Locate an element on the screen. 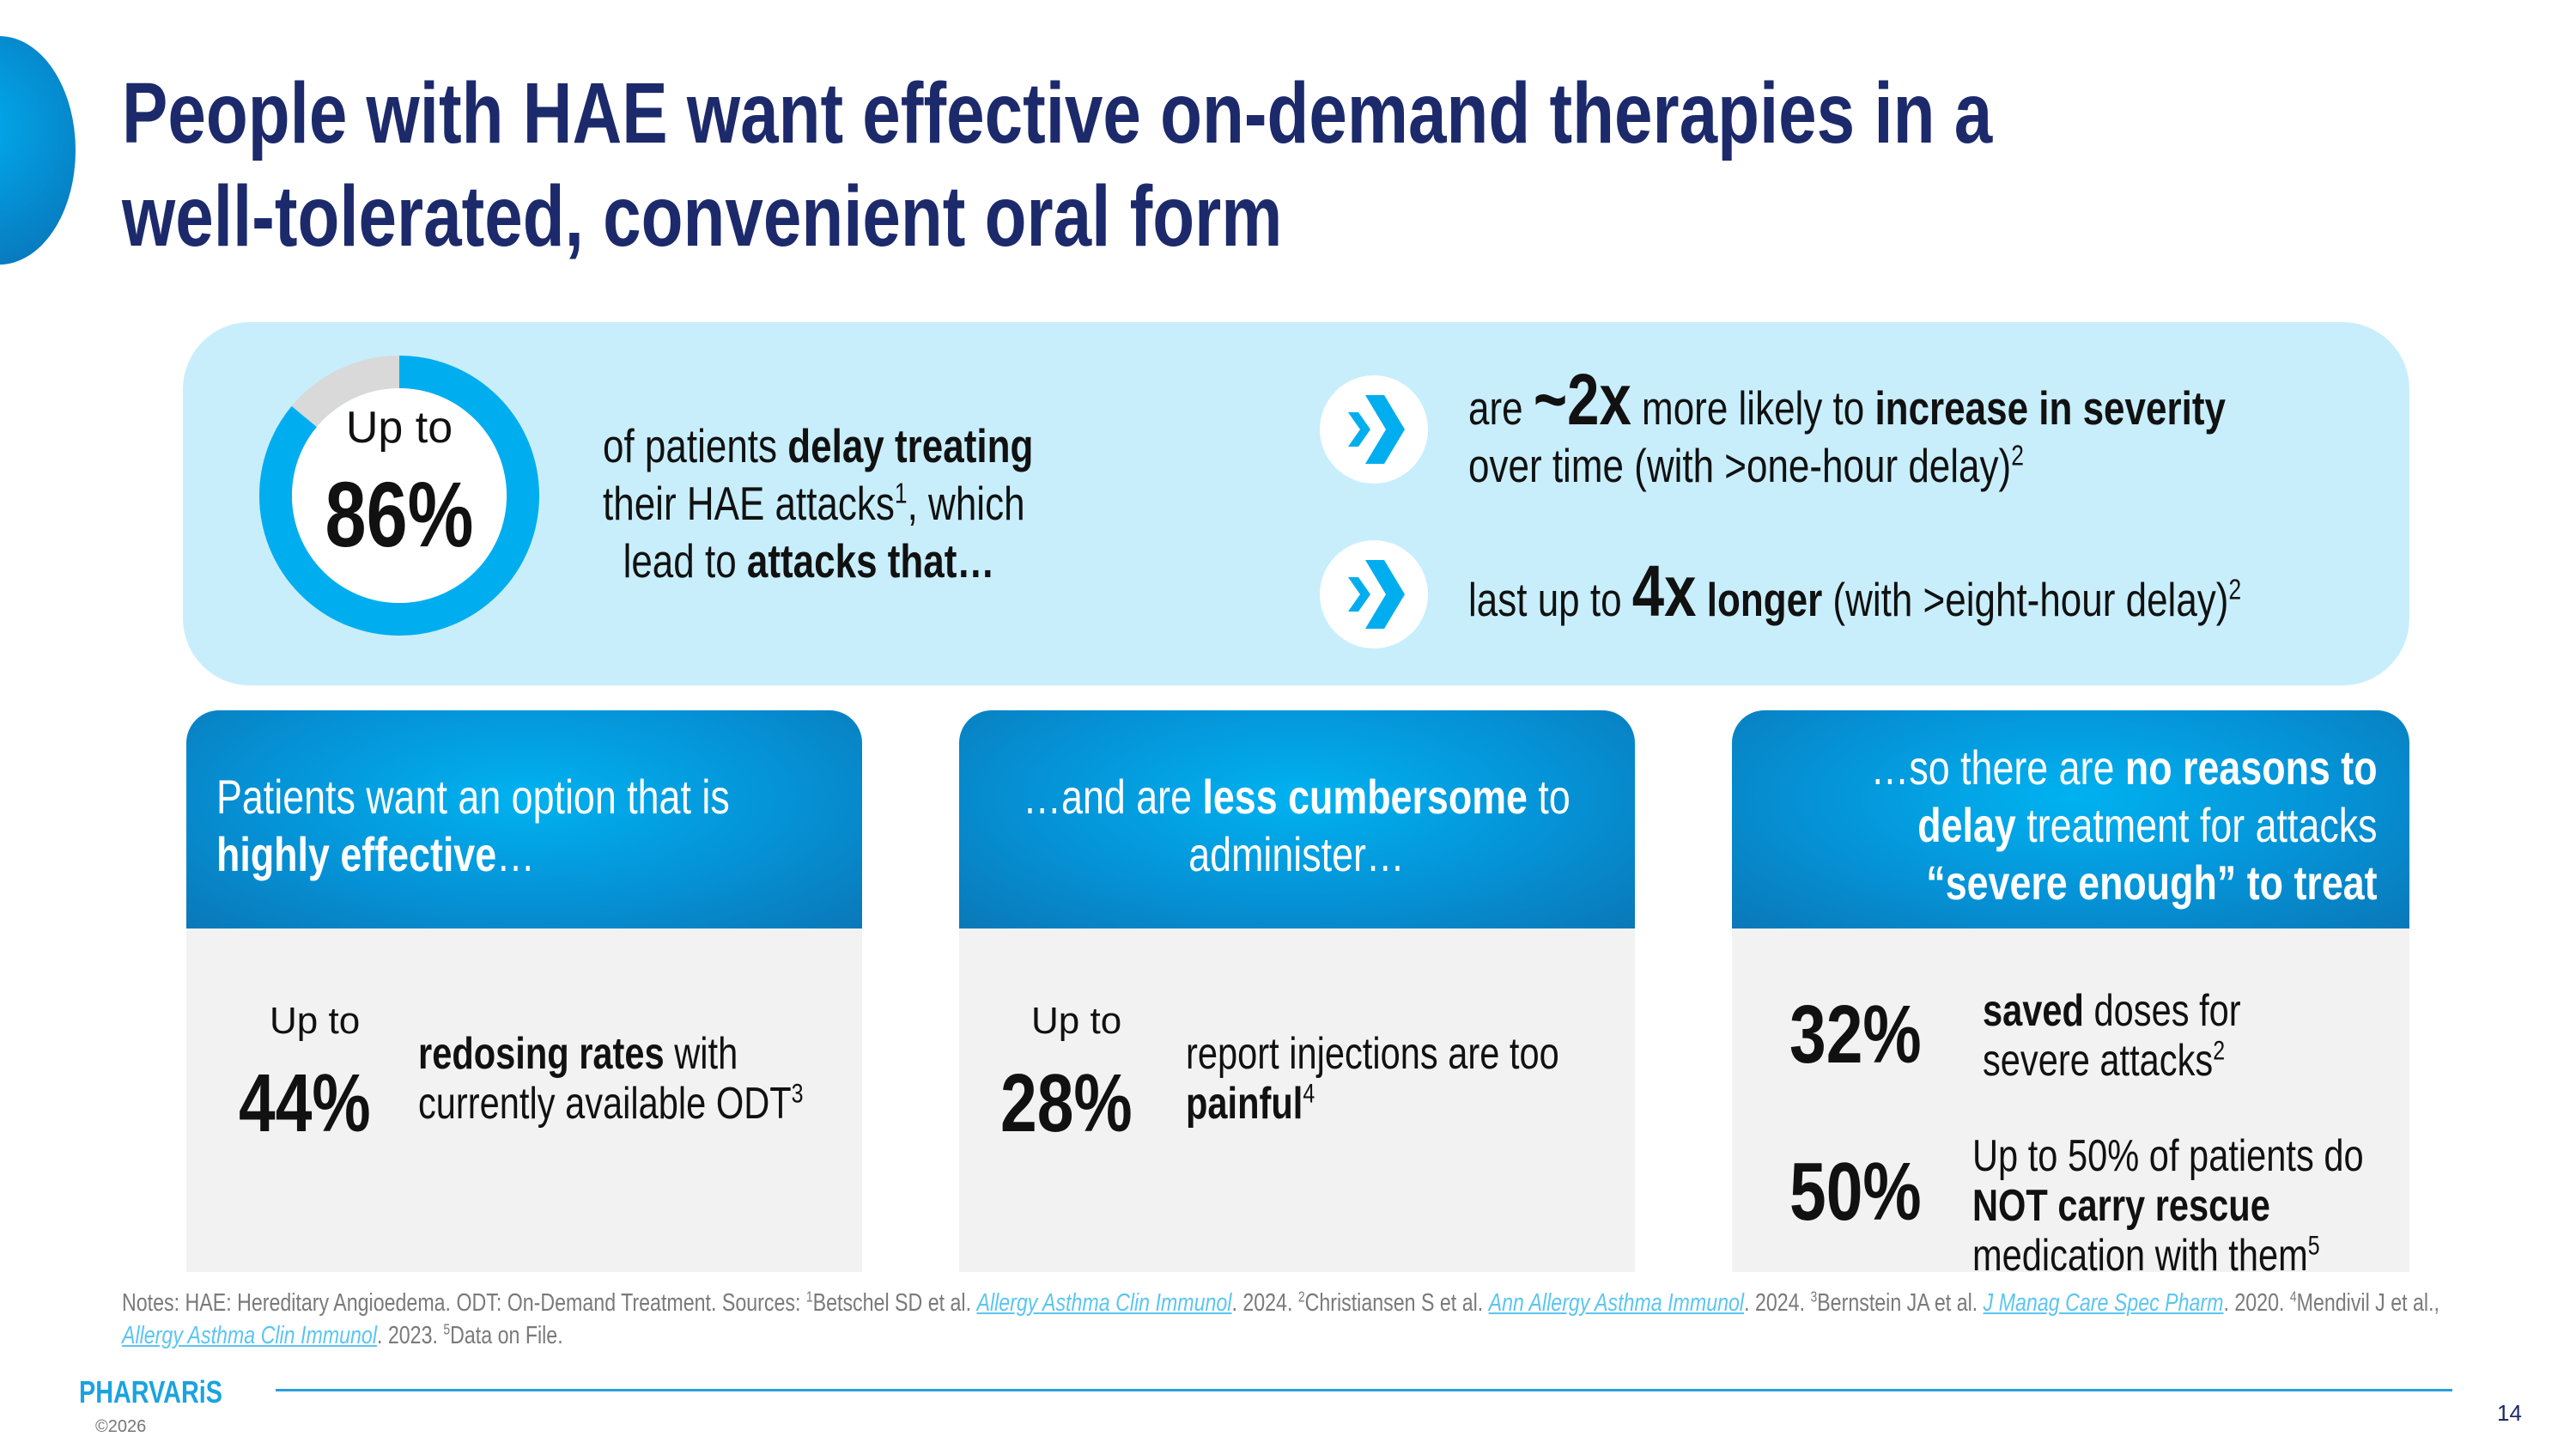 The width and height of the screenshot is (2576, 1449). highlight-number: 4x is located at coordinates (1664, 591).